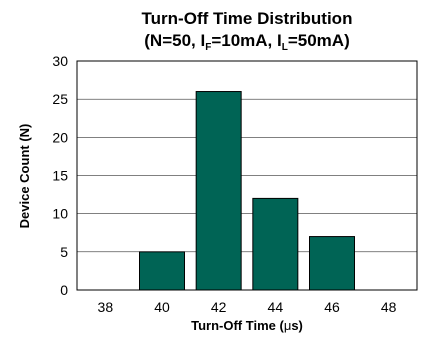 The width and height of the screenshot is (424, 343). Describe the element at coordinates (24, 176) in the screenshot. I see `y-axis-label: Device Count (N)` at that location.